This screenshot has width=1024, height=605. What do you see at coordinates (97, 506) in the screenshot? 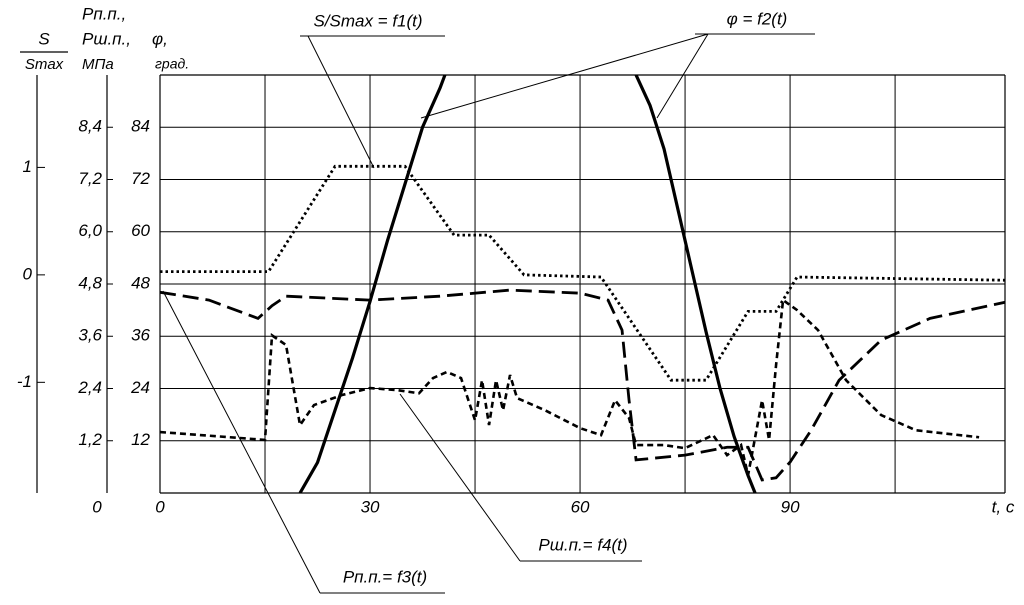
I see `y2-tick-label: 0` at bounding box center [97, 506].